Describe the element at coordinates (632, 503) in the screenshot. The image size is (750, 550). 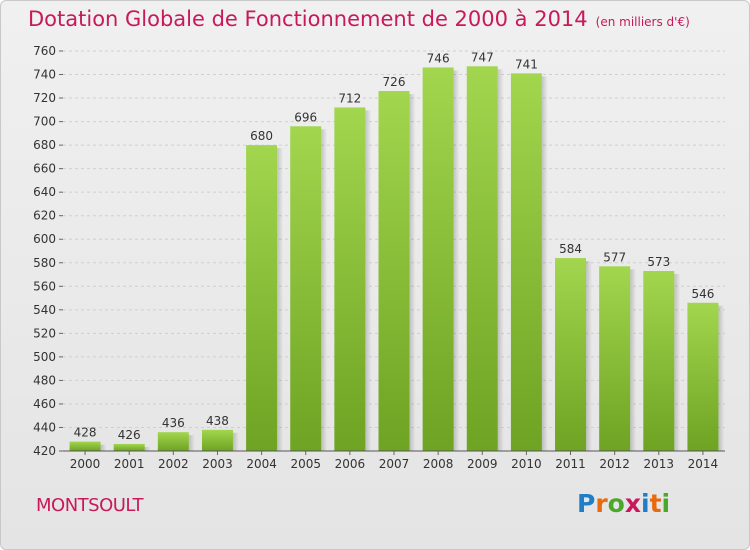
I see `logo-letter: x` at that location.